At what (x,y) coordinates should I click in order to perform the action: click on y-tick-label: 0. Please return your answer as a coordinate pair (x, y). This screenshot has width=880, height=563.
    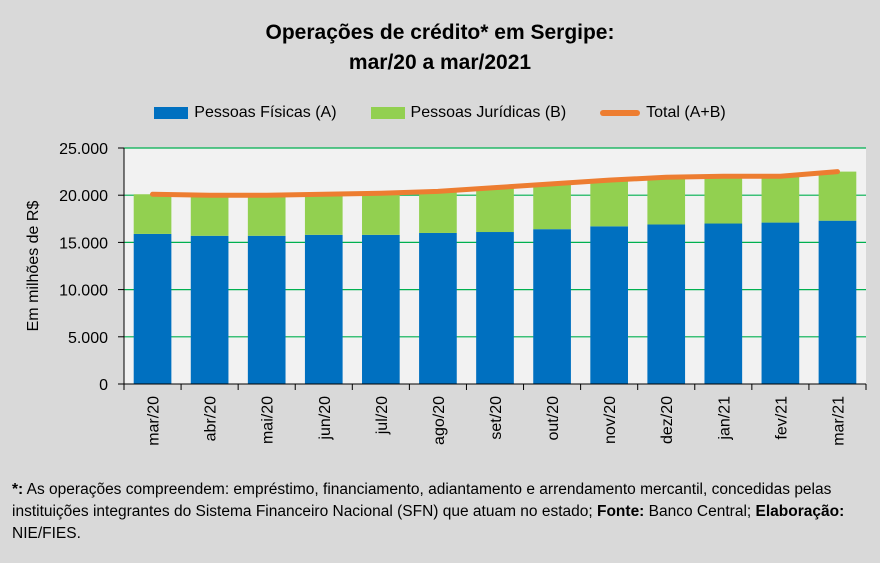
    Looking at the image, I should click on (103, 385).